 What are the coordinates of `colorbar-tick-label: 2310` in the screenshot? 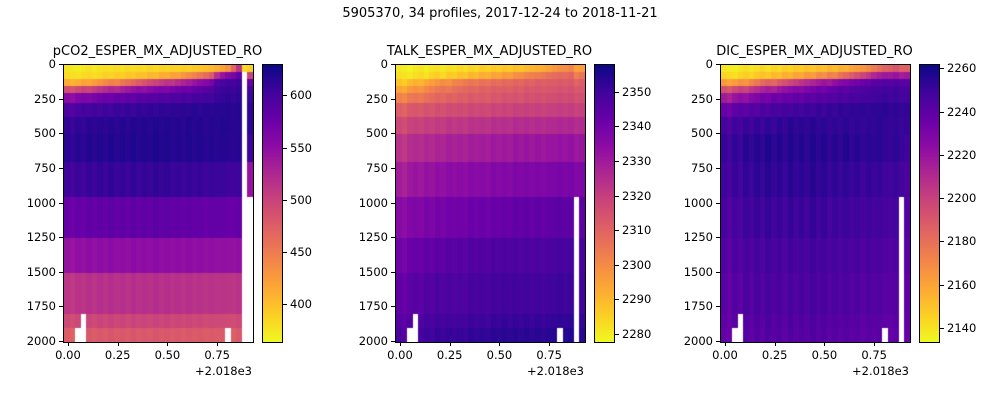 It's located at (637, 230).